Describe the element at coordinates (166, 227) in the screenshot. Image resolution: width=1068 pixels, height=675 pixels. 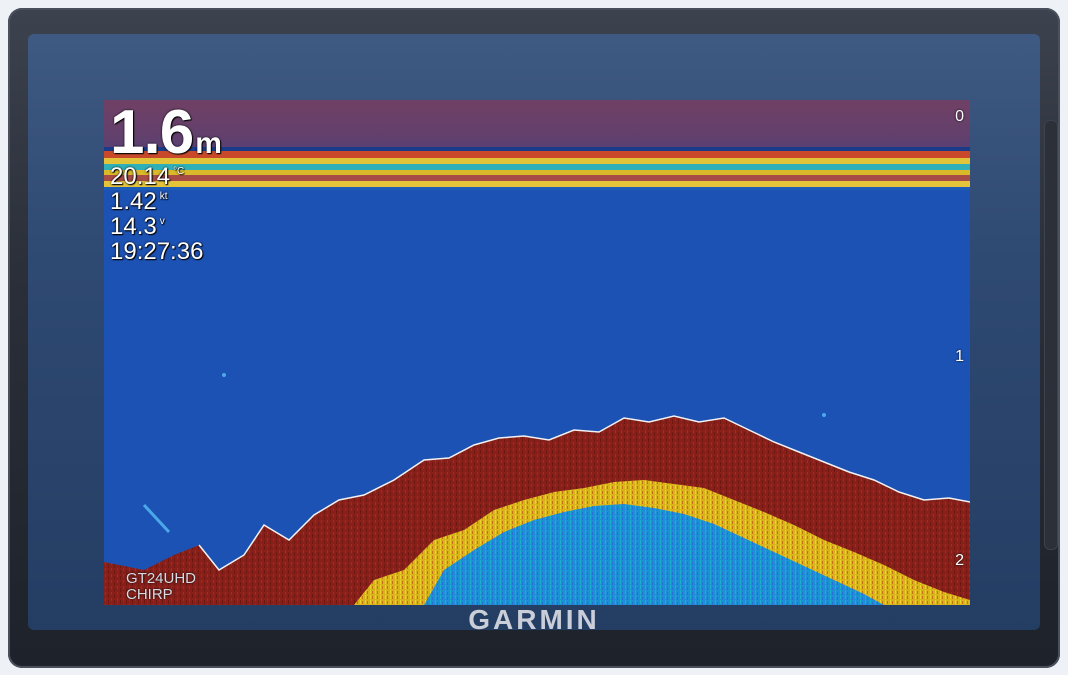
I see `voltage-readout: 14.3 v` at that location.